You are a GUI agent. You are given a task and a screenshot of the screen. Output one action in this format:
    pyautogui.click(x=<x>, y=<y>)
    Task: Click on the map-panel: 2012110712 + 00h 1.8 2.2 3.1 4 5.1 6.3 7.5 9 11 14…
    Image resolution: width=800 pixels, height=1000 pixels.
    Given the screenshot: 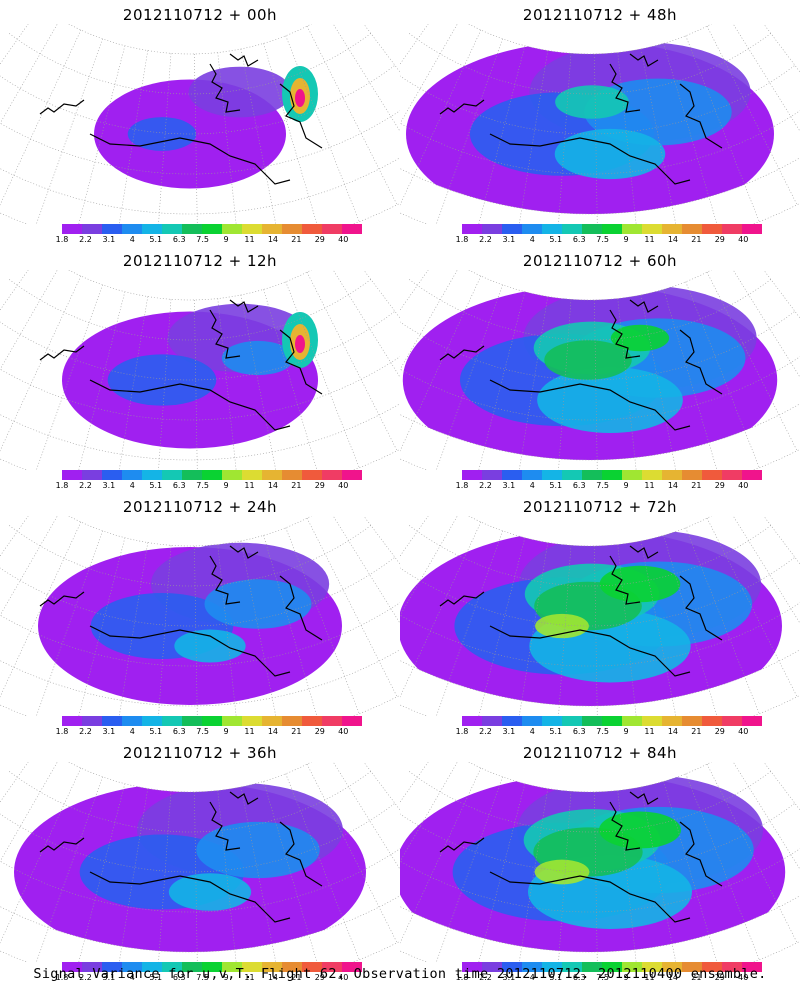 What is the action you would take?
    pyautogui.click(x=200, y=123)
    